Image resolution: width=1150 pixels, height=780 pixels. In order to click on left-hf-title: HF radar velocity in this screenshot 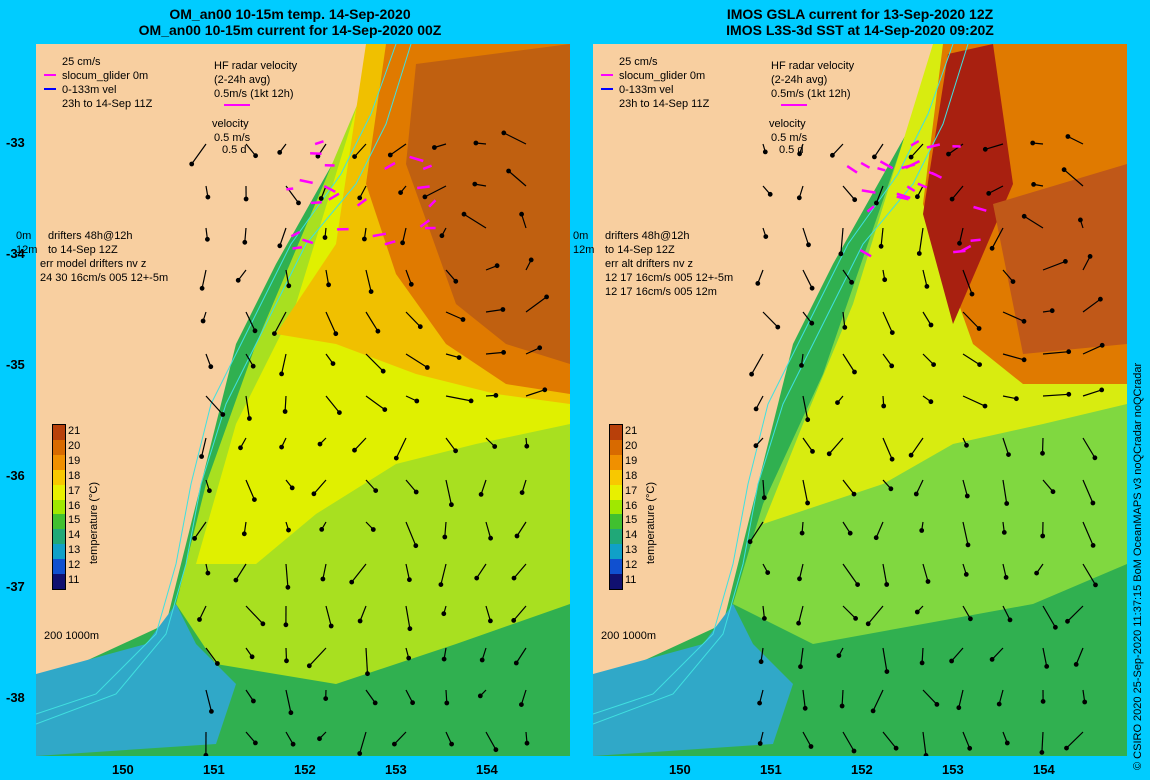, I will do `click(256, 66)`.